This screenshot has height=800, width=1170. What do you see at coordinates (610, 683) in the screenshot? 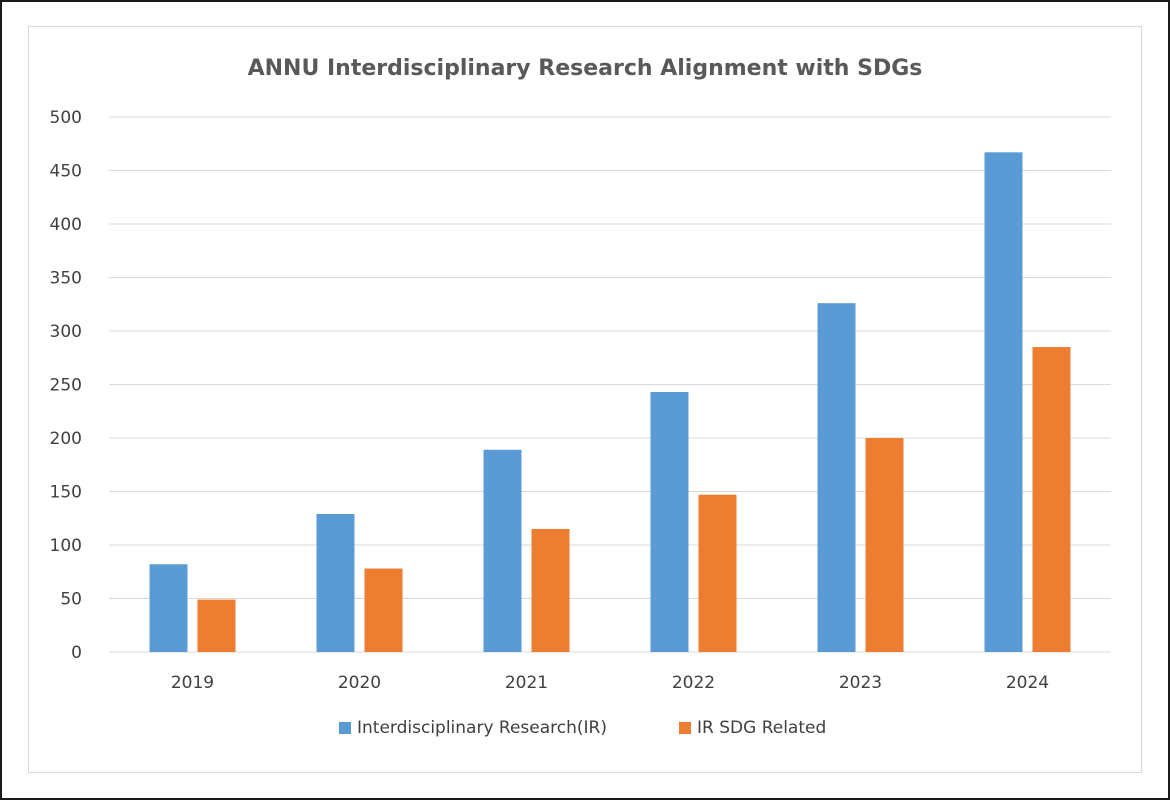
I see `x-axis-ticks: 2019 2020 2021 2022 2023 2024` at bounding box center [610, 683].